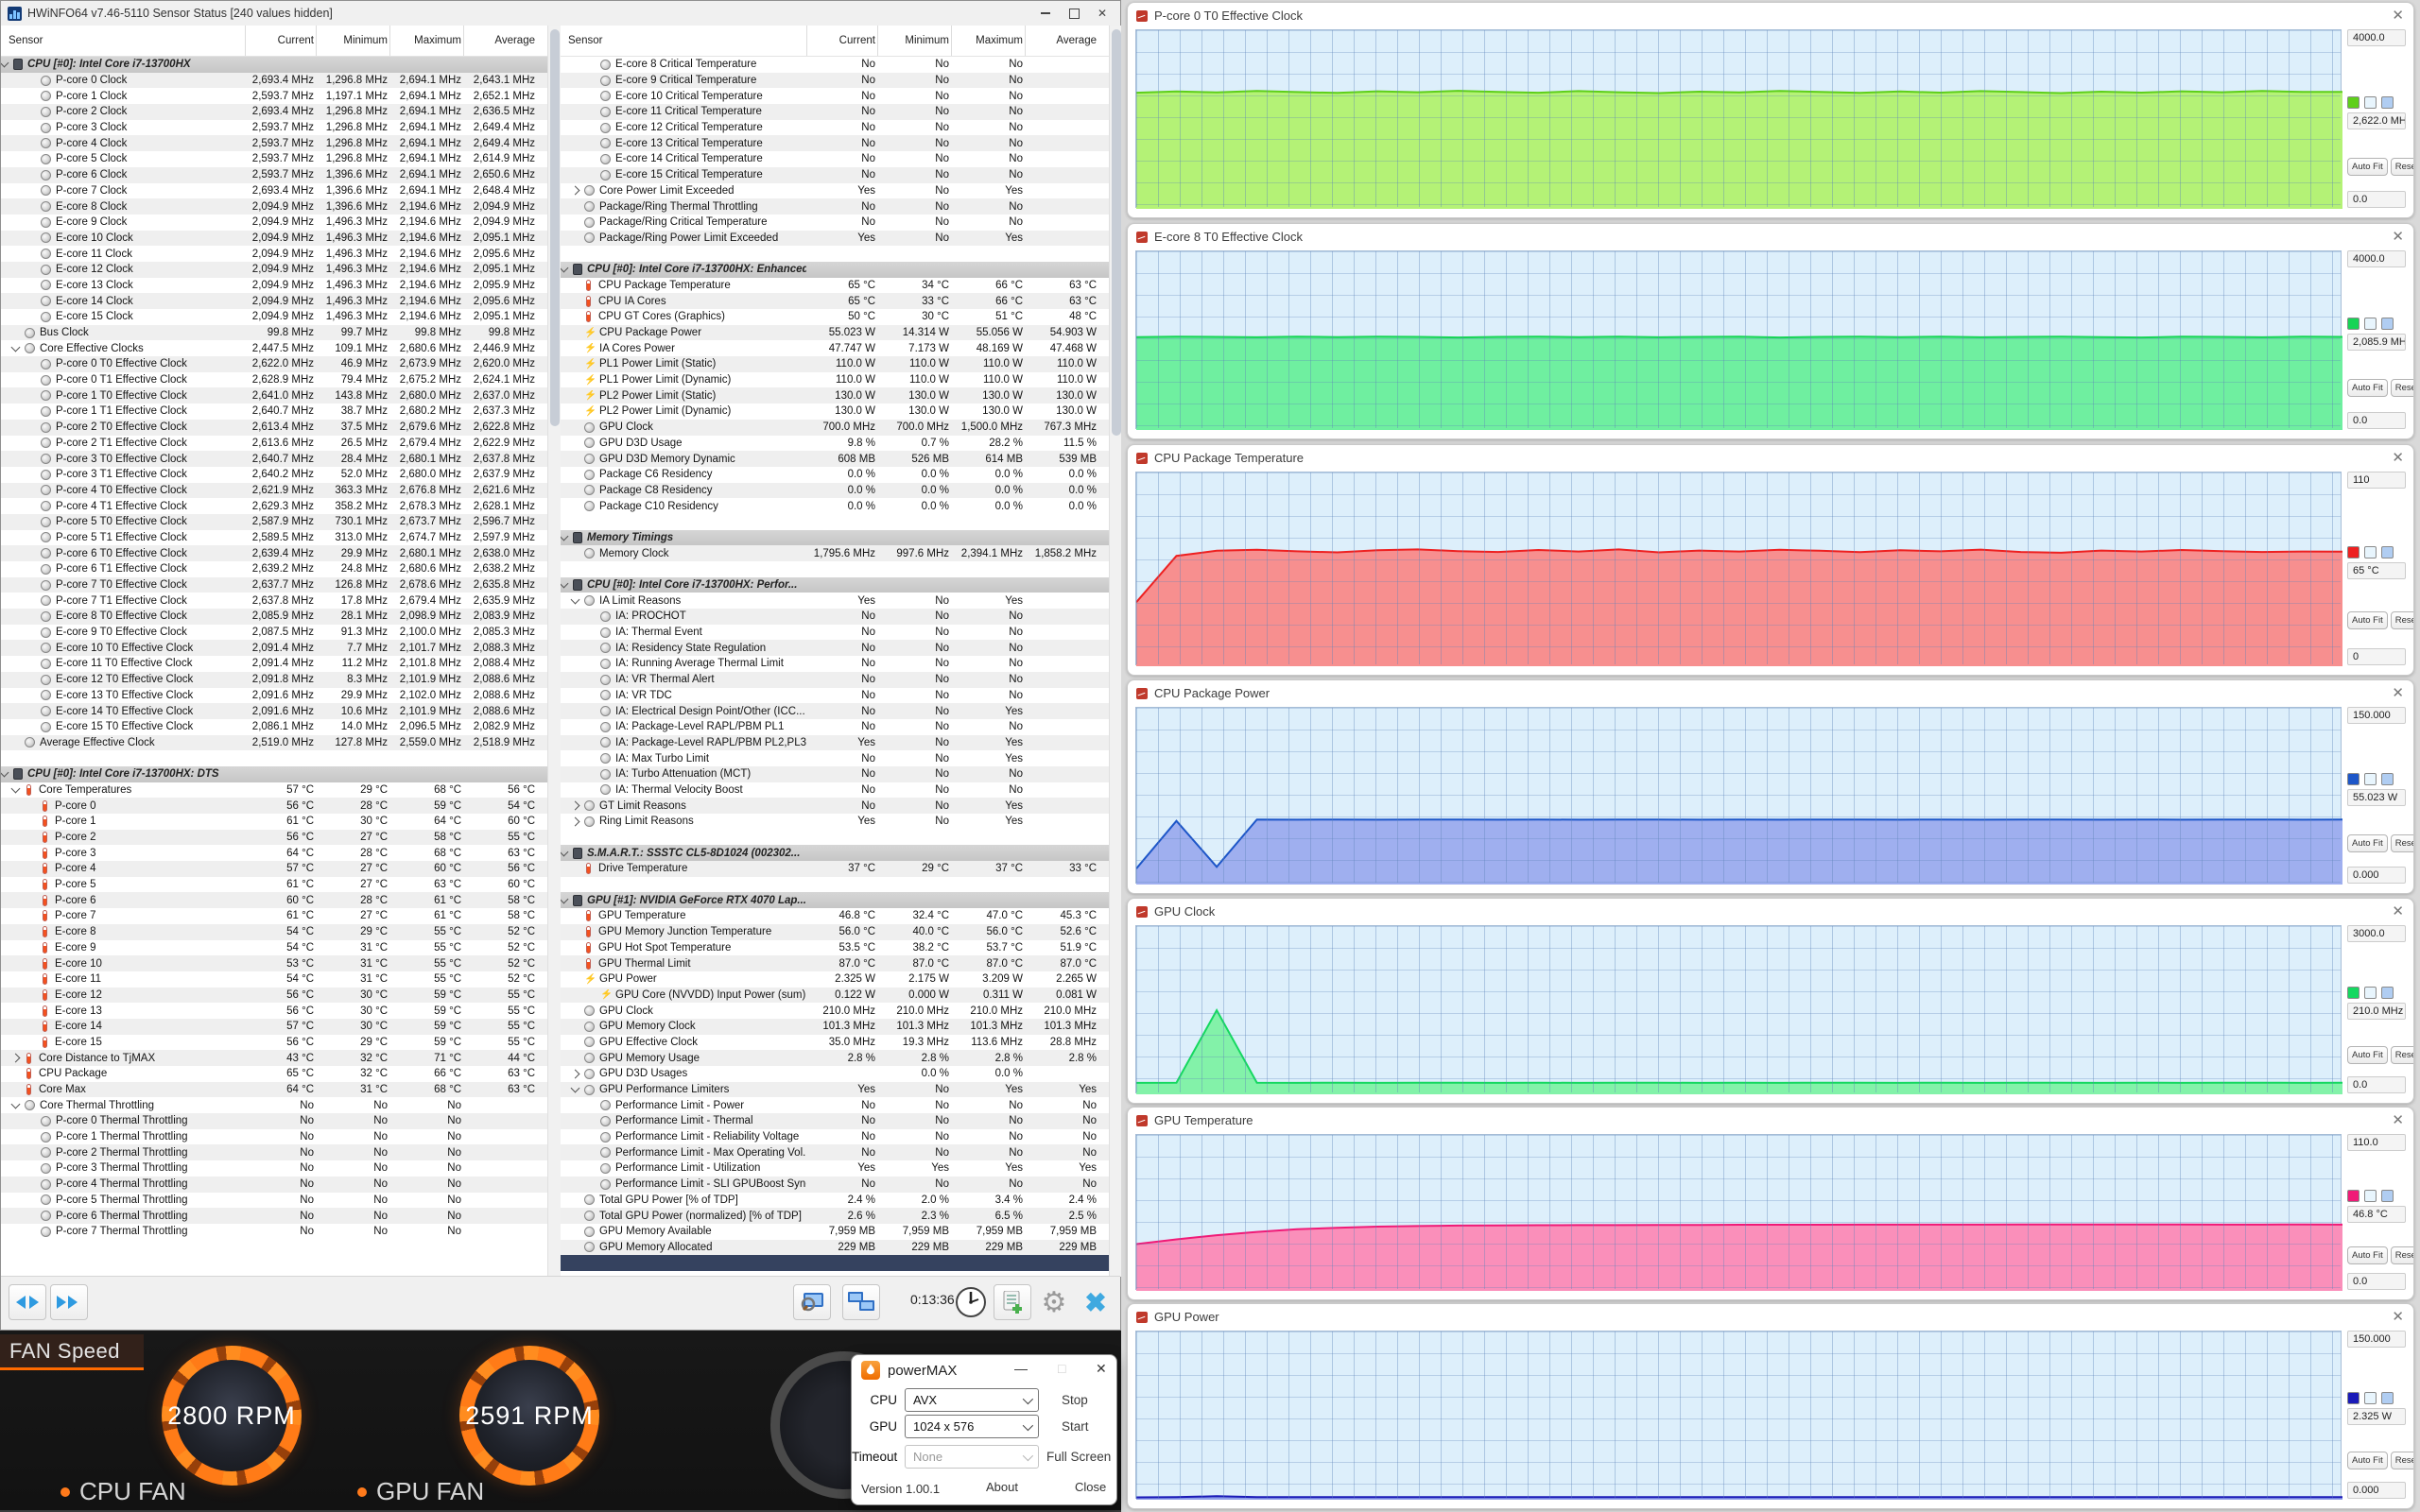 The image size is (2420, 1512). What do you see at coordinates (835, 679) in the screenshot?
I see `sensor-row: IA: VR Thermal Alert No No No` at bounding box center [835, 679].